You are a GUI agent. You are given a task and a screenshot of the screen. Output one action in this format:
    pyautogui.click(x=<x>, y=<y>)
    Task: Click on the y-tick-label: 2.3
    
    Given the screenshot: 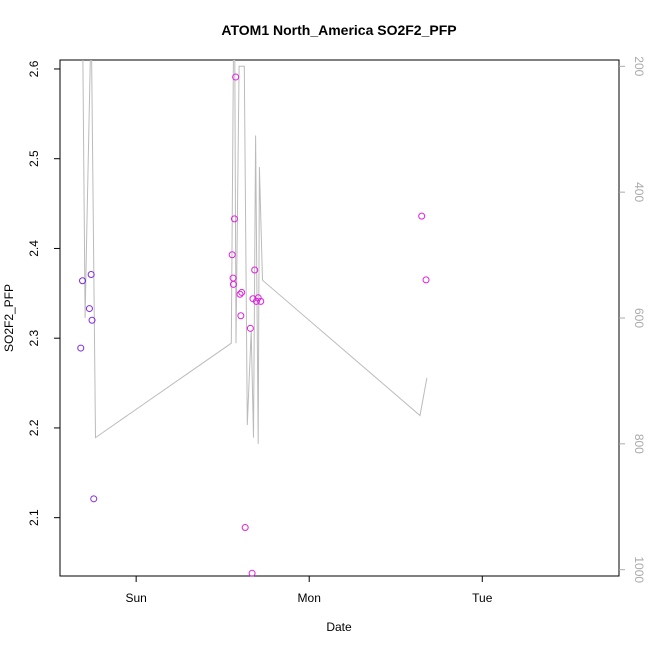 What is the action you would take?
    pyautogui.click(x=34, y=338)
    